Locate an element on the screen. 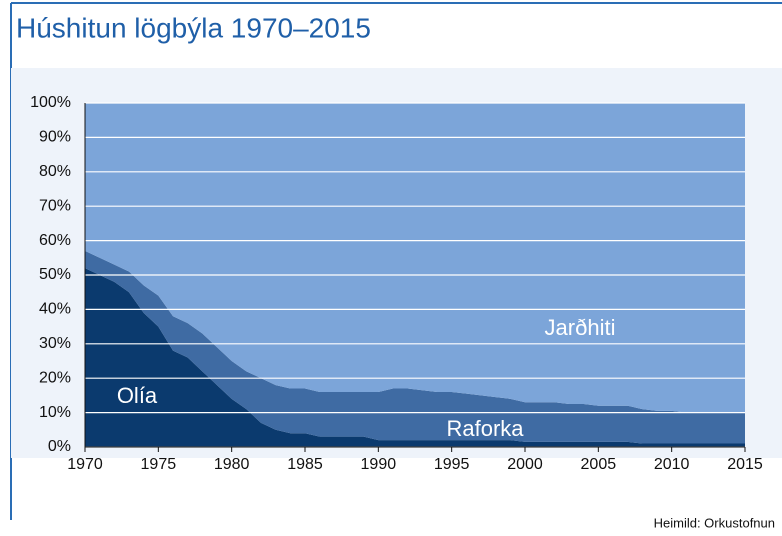  source: Heimild: Orkustofnun is located at coordinates (714, 522).